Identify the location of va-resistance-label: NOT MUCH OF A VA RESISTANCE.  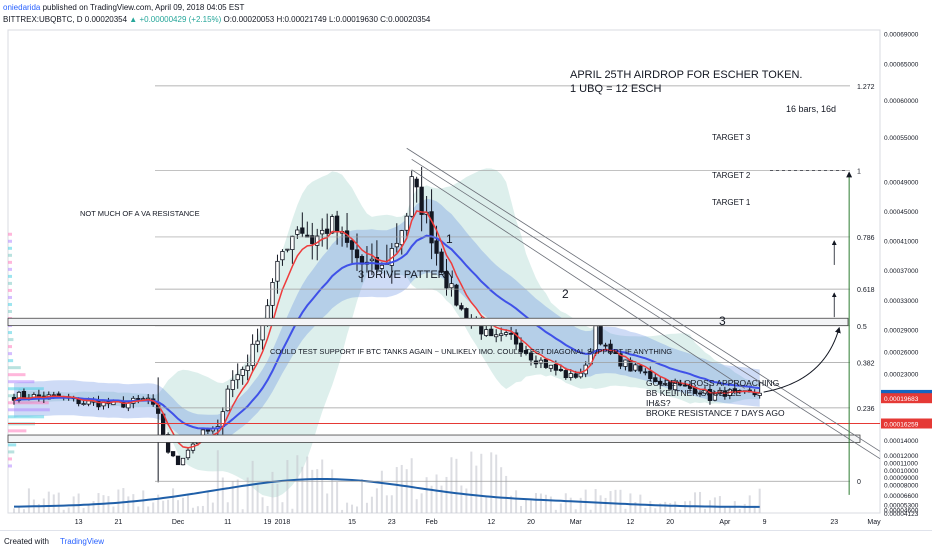
(140, 213).